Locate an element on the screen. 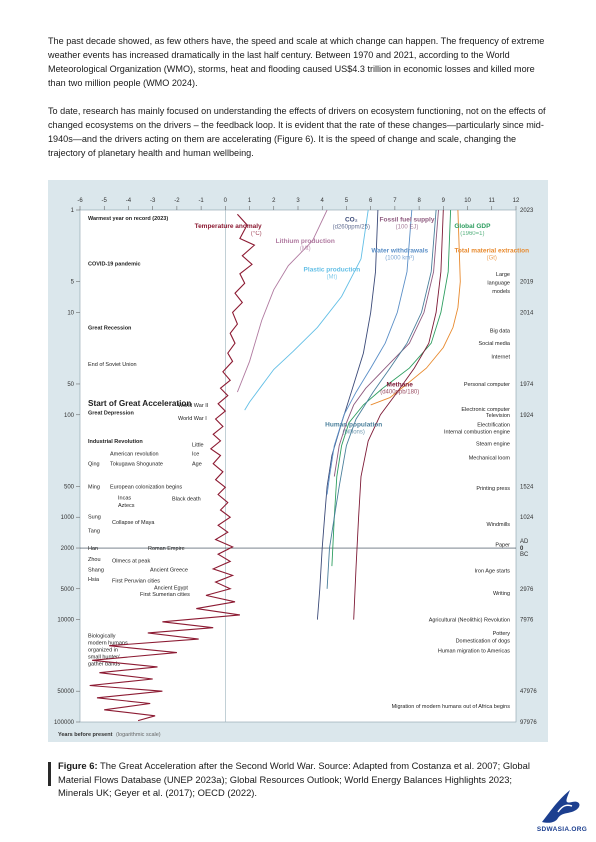  series-unit: (d400ppb/180) is located at coordinates (399, 393).